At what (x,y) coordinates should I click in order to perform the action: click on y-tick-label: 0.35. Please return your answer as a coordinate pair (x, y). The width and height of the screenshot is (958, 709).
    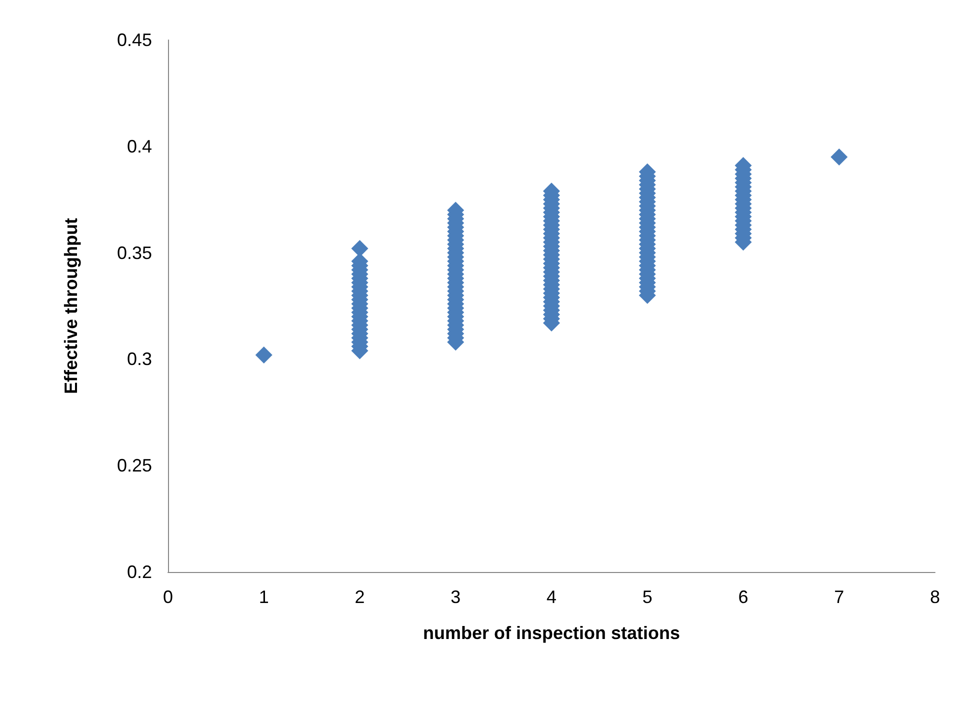
    Looking at the image, I should click on (134, 252).